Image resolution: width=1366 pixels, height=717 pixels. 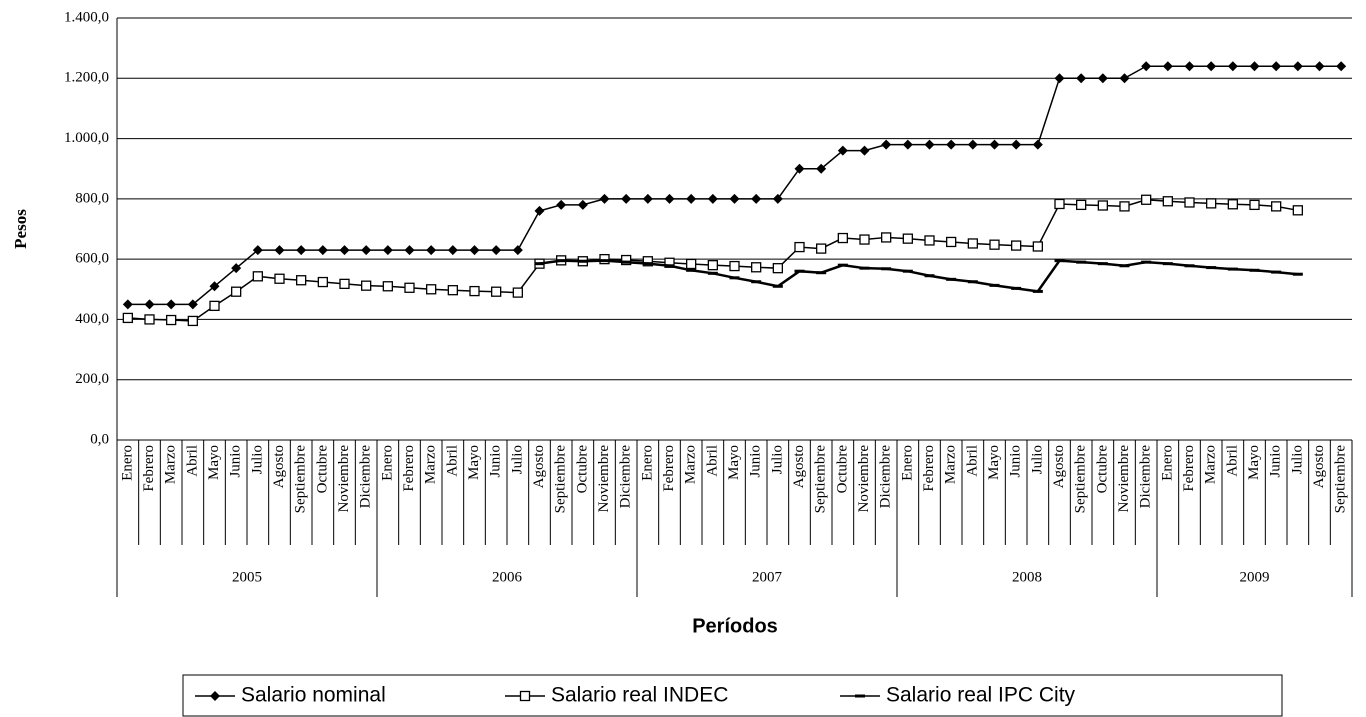 I want to click on y-tick-label: 400,0, so click(x=92, y=319).